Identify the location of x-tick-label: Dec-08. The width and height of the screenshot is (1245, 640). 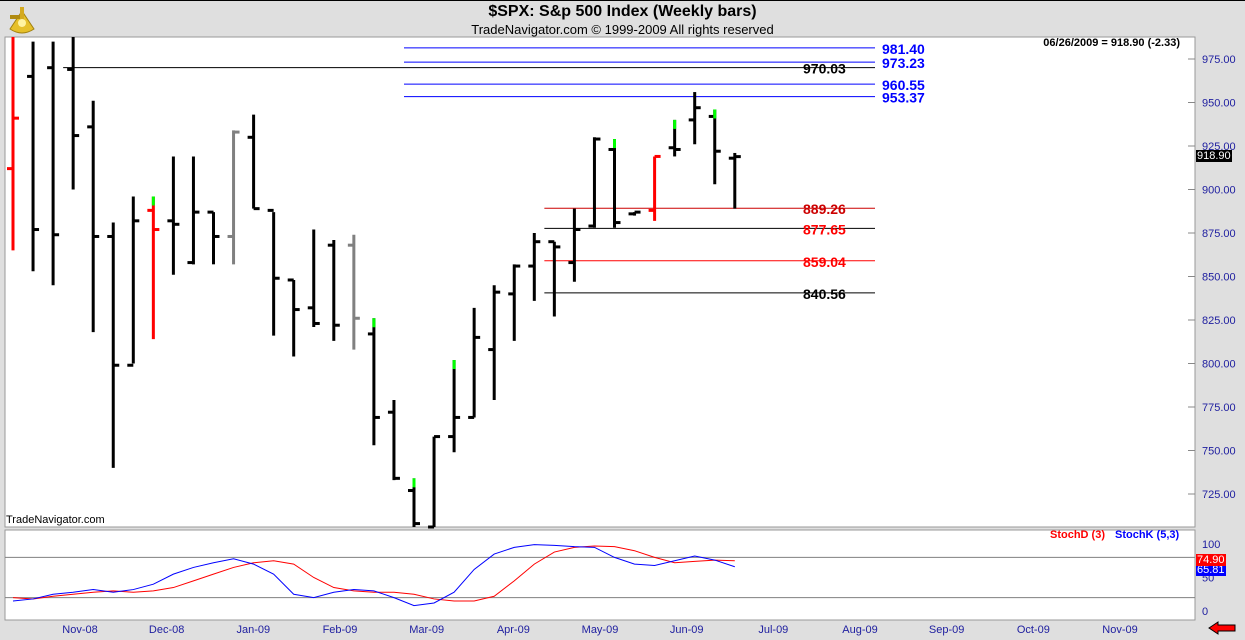
(166, 630).